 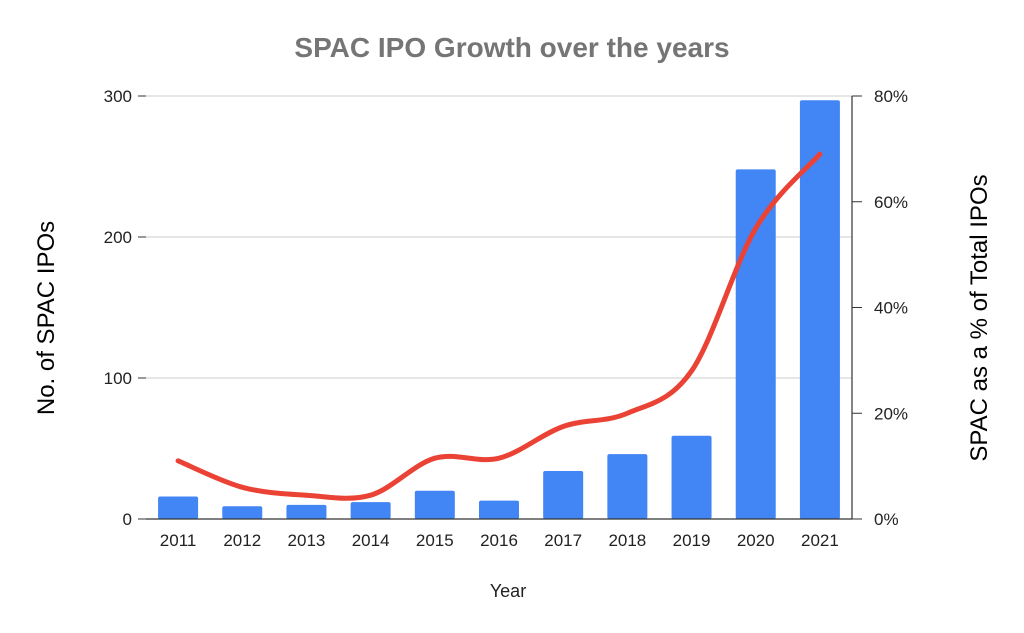 What do you see at coordinates (371, 540) in the screenshot?
I see `x-tick-label: 2014` at bounding box center [371, 540].